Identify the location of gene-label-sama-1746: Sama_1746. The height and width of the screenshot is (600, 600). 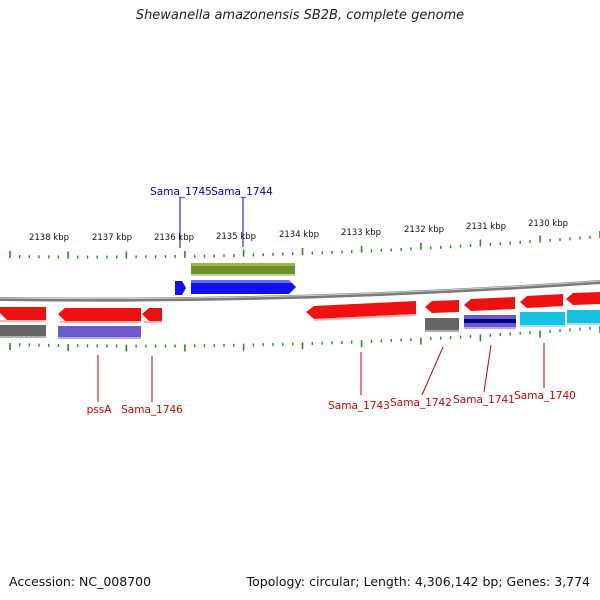
(152, 410).